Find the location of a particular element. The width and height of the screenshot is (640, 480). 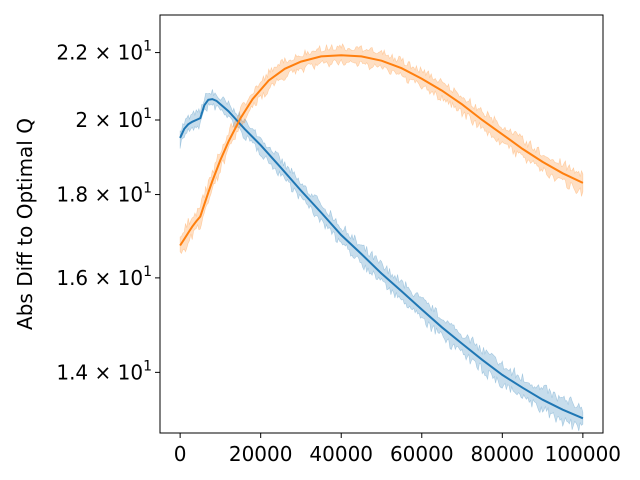

y-tick-label: 1.4 × 101 is located at coordinates (104, 371).